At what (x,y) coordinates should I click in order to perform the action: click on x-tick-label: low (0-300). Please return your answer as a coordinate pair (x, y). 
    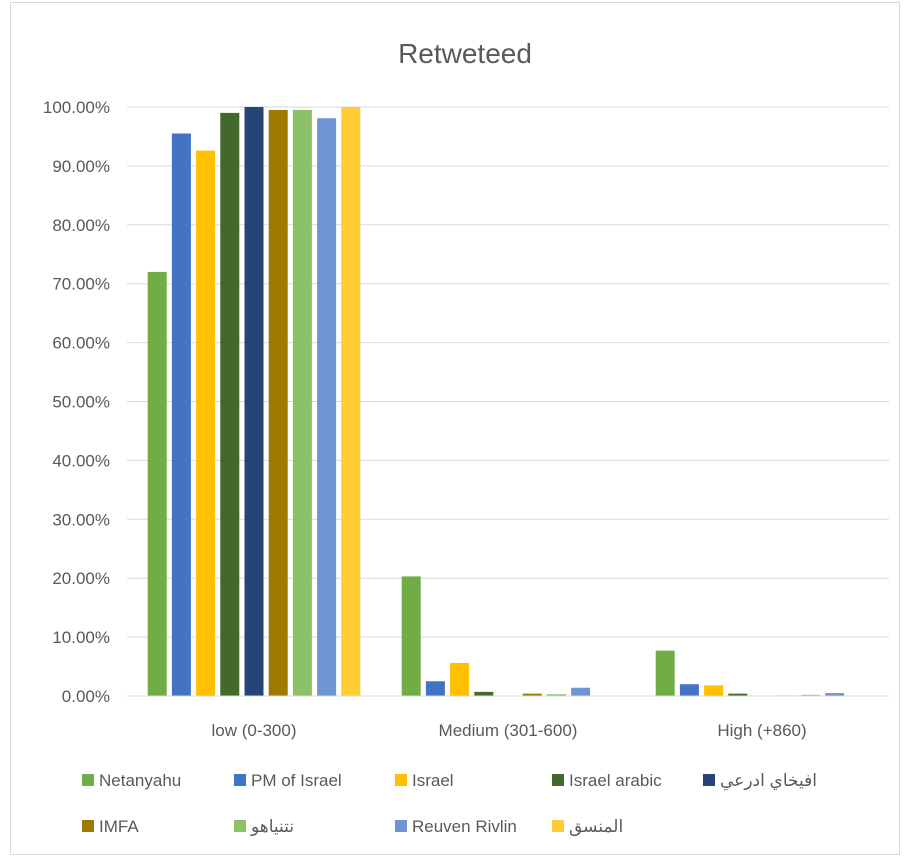
    Looking at the image, I should click on (253, 730).